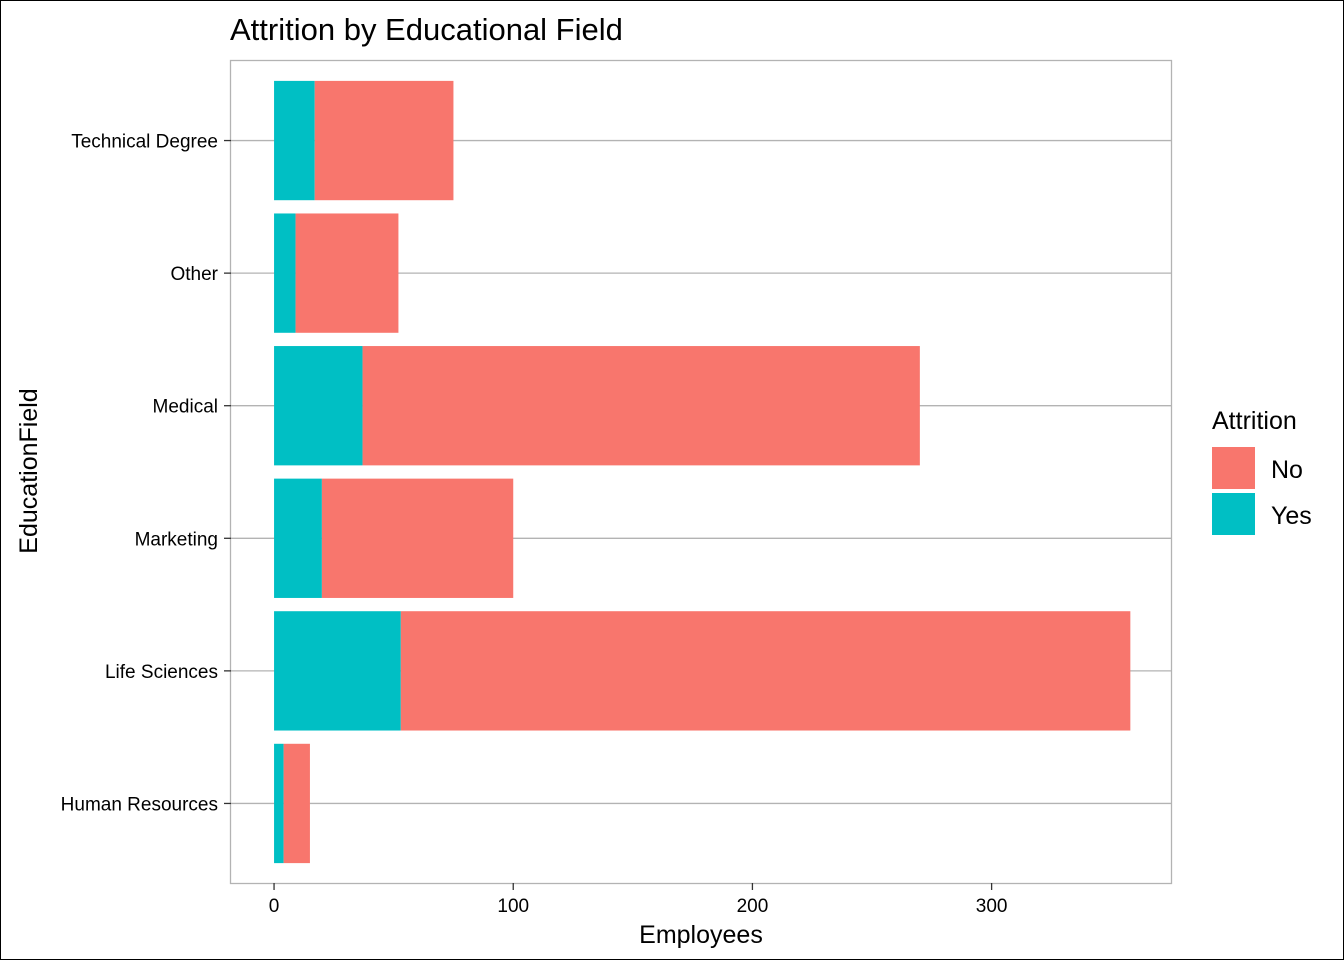  I want to click on y-tick-label: Marketing, so click(176, 539).